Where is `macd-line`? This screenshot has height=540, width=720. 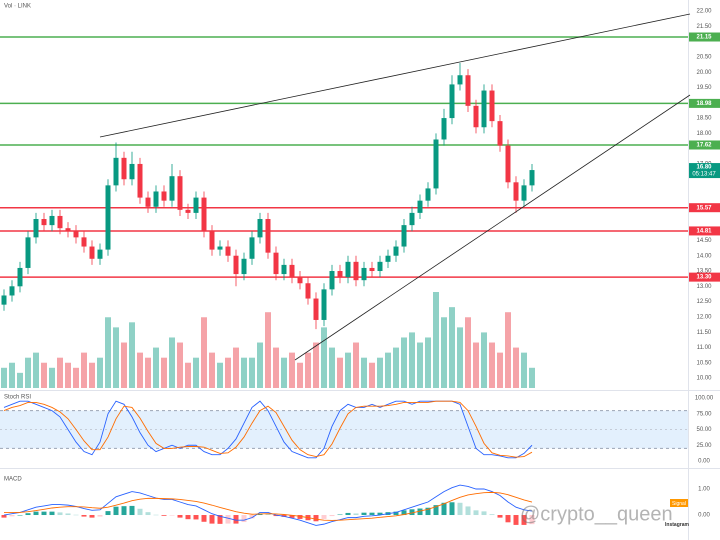
macd-line is located at coordinates (268, 505).